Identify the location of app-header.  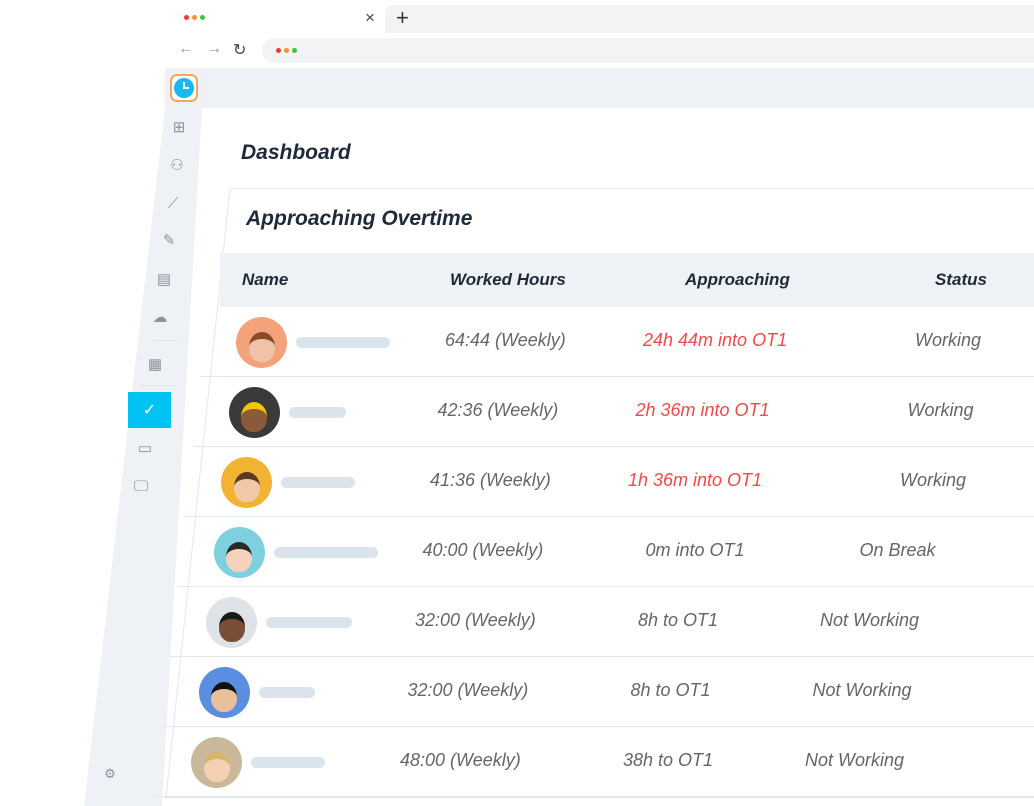
(599, 88).